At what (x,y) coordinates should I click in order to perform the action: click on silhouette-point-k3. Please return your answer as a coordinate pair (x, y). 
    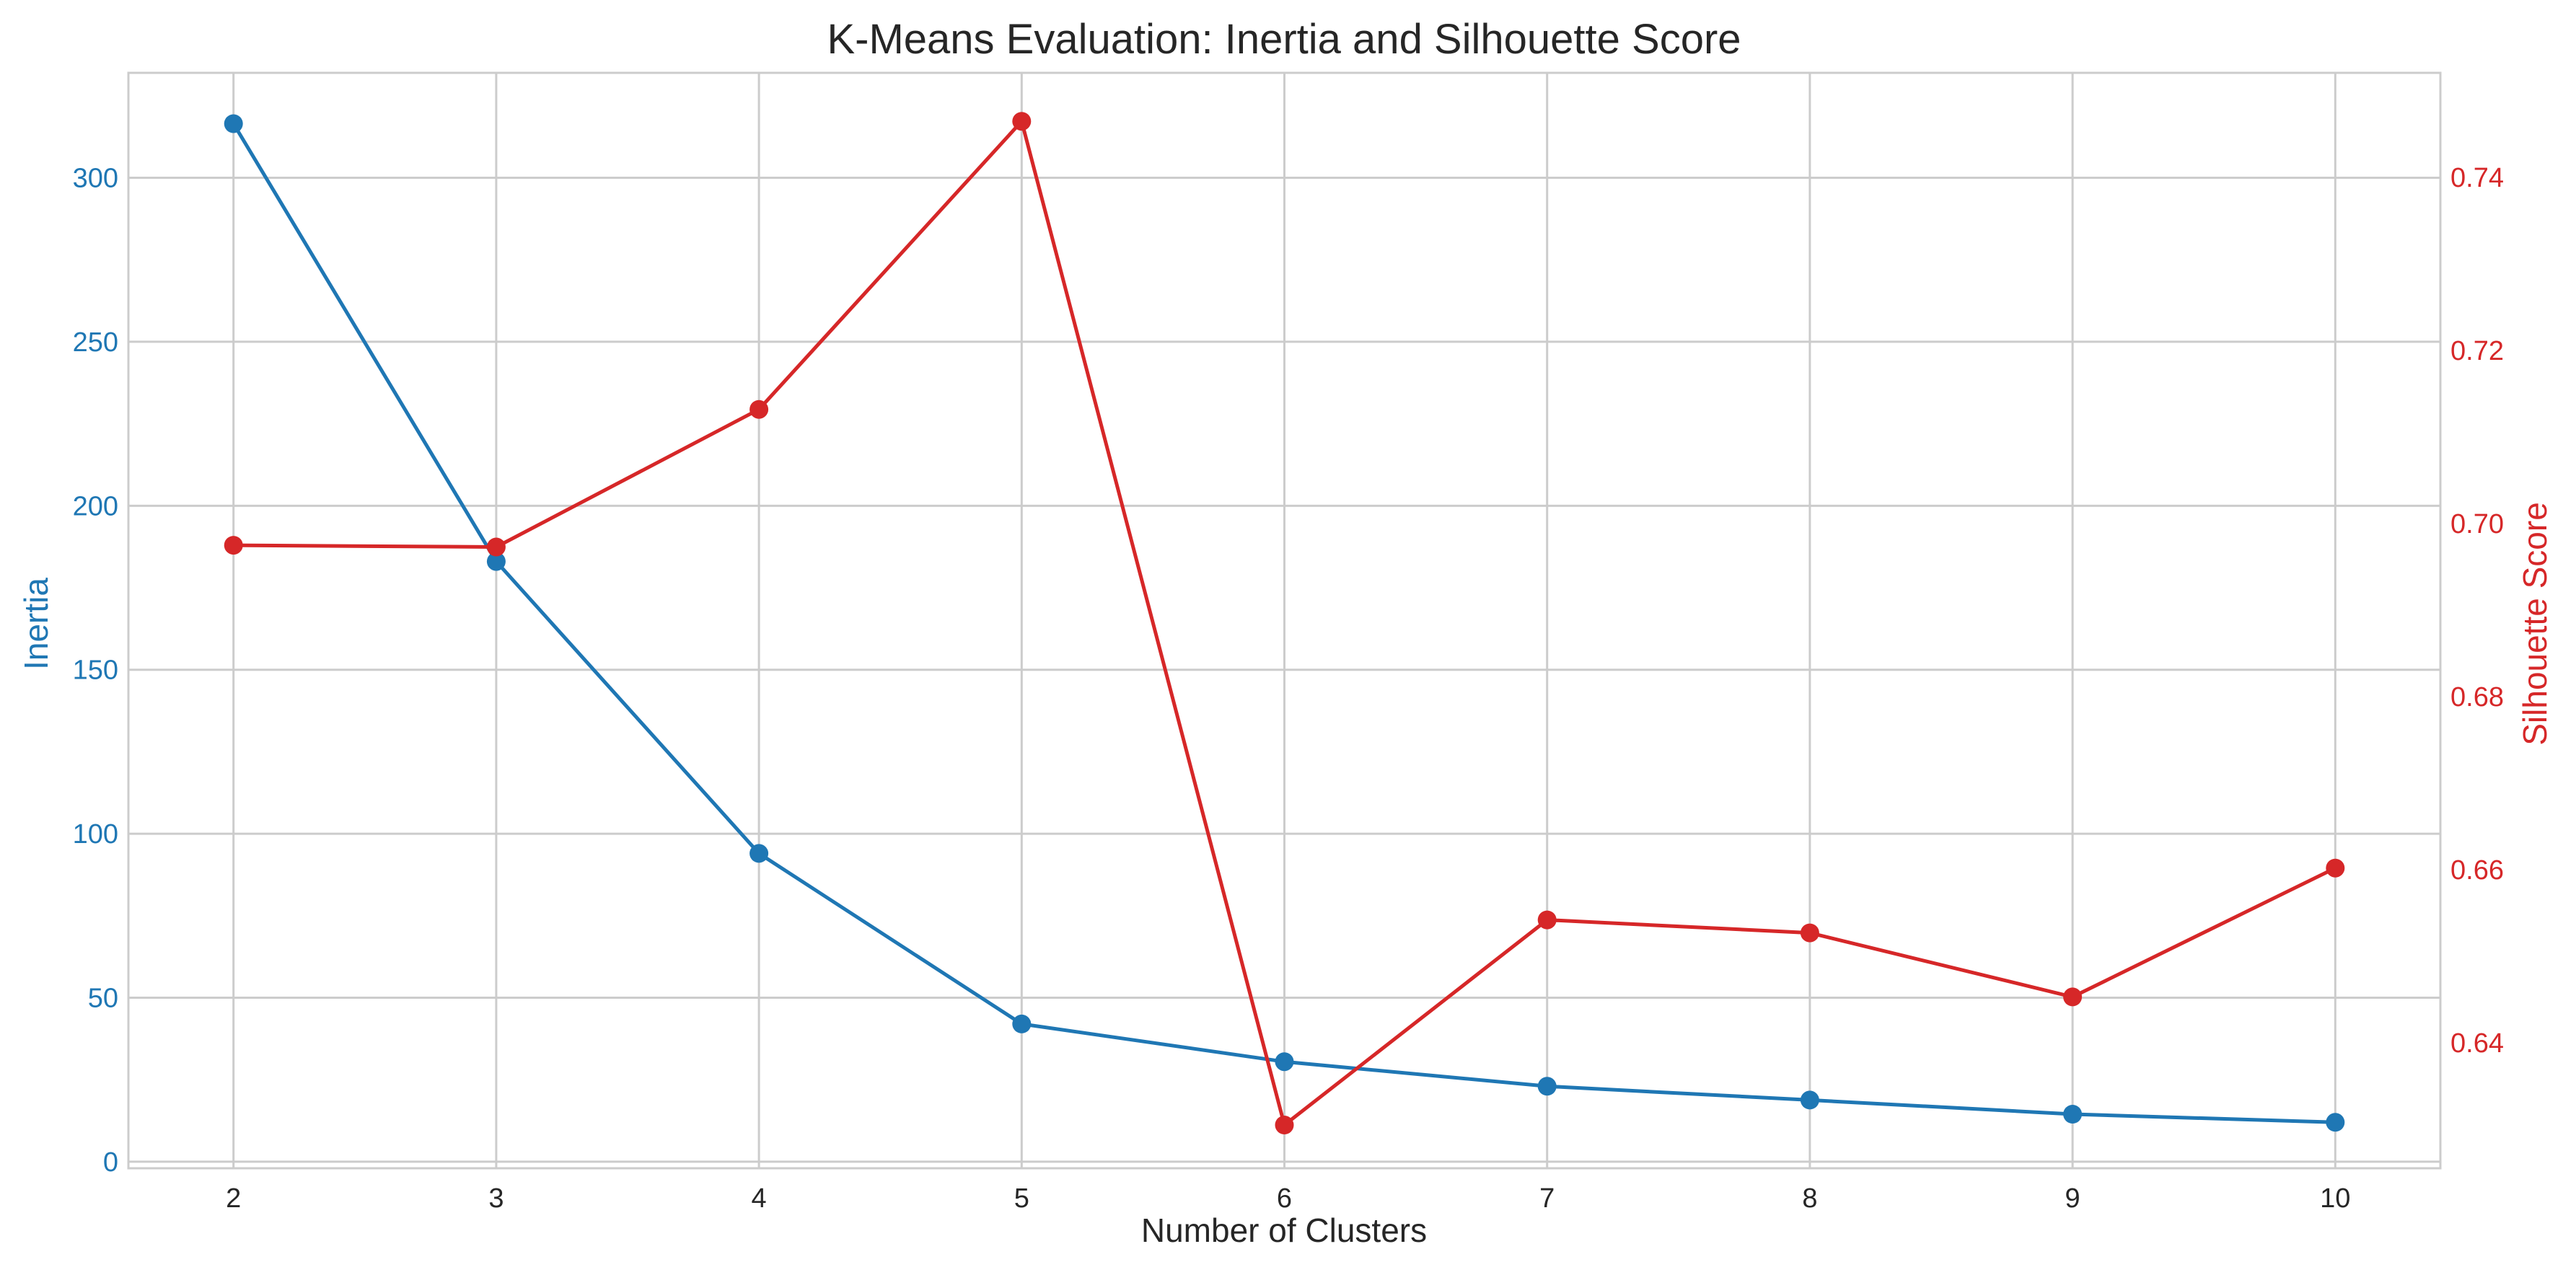
    Looking at the image, I should click on (496, 547).